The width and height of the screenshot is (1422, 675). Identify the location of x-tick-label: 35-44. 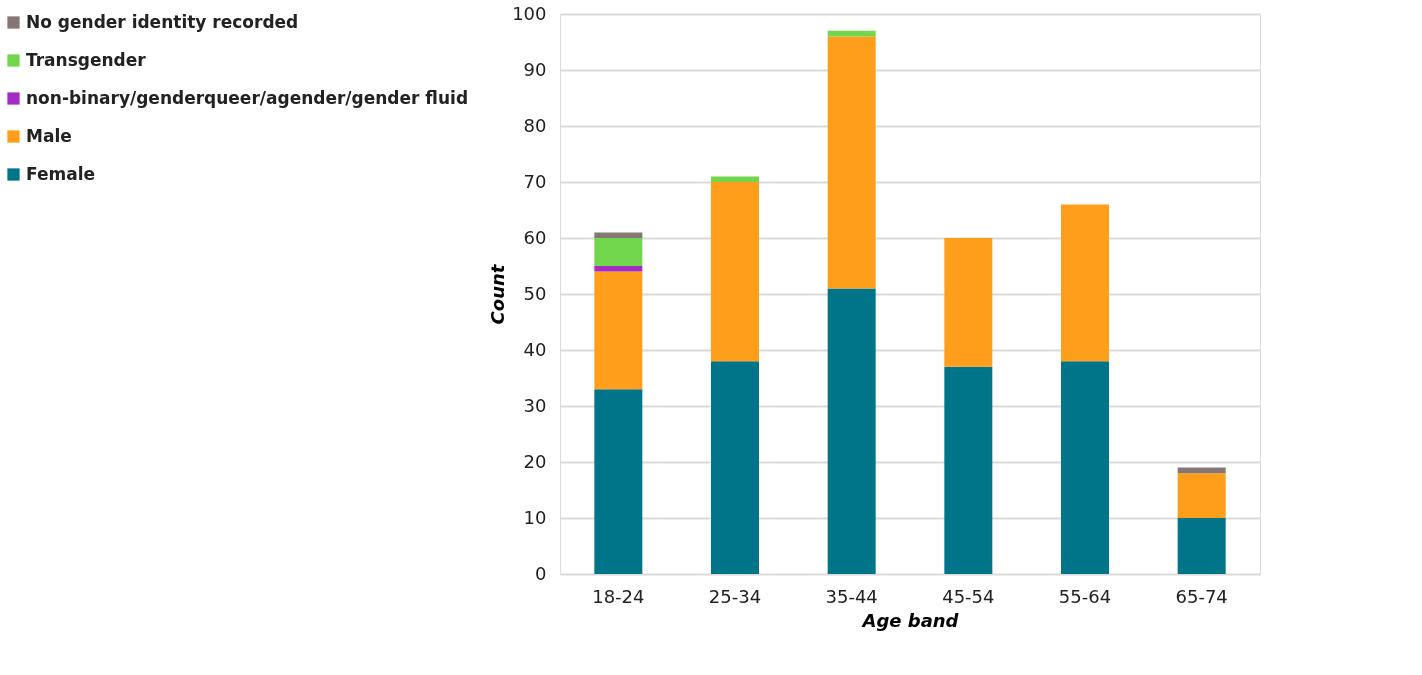
(851, 596).